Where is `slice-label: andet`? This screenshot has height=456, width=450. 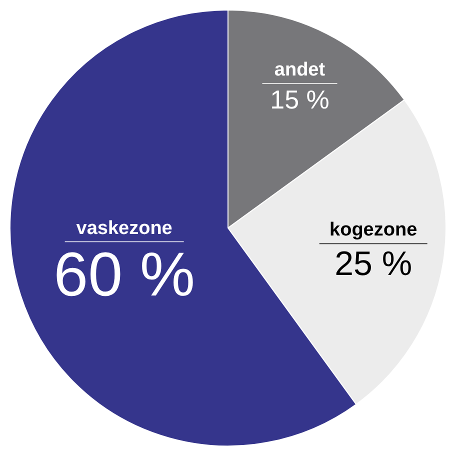 slice-label: andet is located at coordinates (300, 69).